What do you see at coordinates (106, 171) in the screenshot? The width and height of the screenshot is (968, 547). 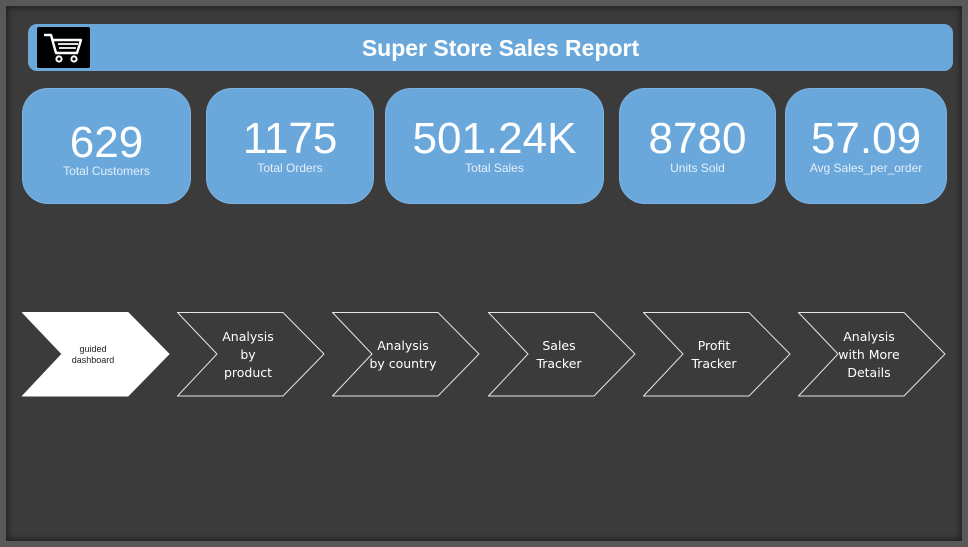 I see `kpi-label: Total Customers` at bounding box center [106, 171].